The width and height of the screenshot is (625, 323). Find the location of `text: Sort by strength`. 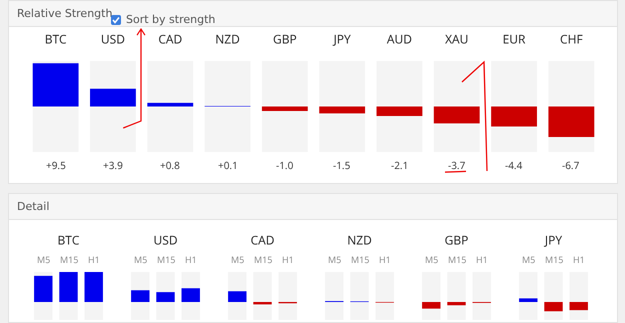

text: Sort by strength is located at coordinates (171, 20).